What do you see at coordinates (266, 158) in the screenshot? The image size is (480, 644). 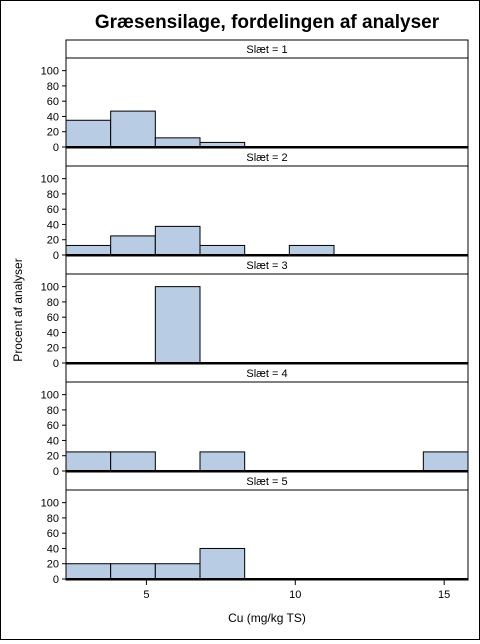 I see `panel-header-label: Slæt = 2` at bounding box center [266, 158].